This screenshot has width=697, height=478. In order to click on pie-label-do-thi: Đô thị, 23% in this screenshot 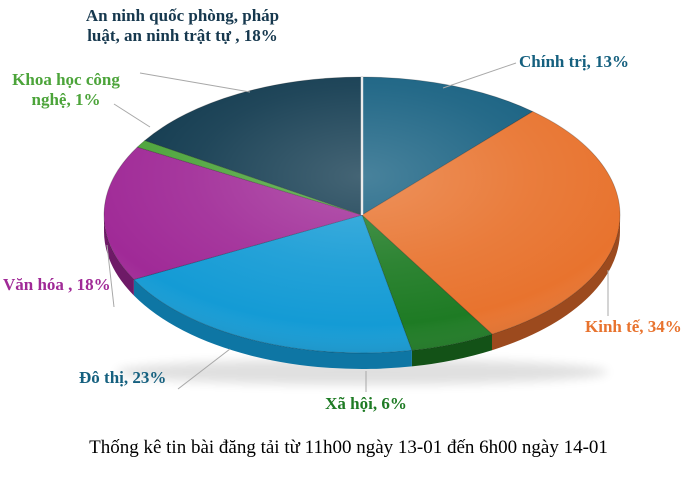, I will do `click(123, 377)`.